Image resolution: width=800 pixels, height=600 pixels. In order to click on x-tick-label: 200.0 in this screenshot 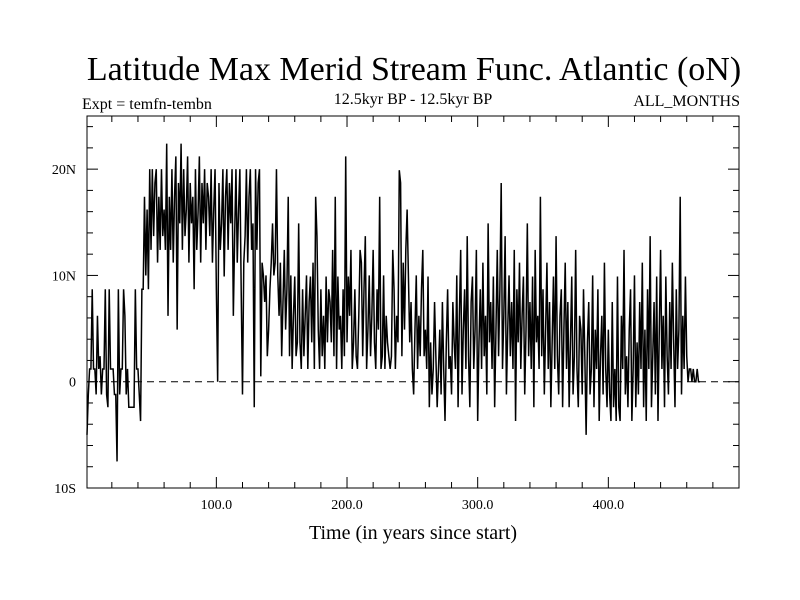, I will do `click(347, 505)`.